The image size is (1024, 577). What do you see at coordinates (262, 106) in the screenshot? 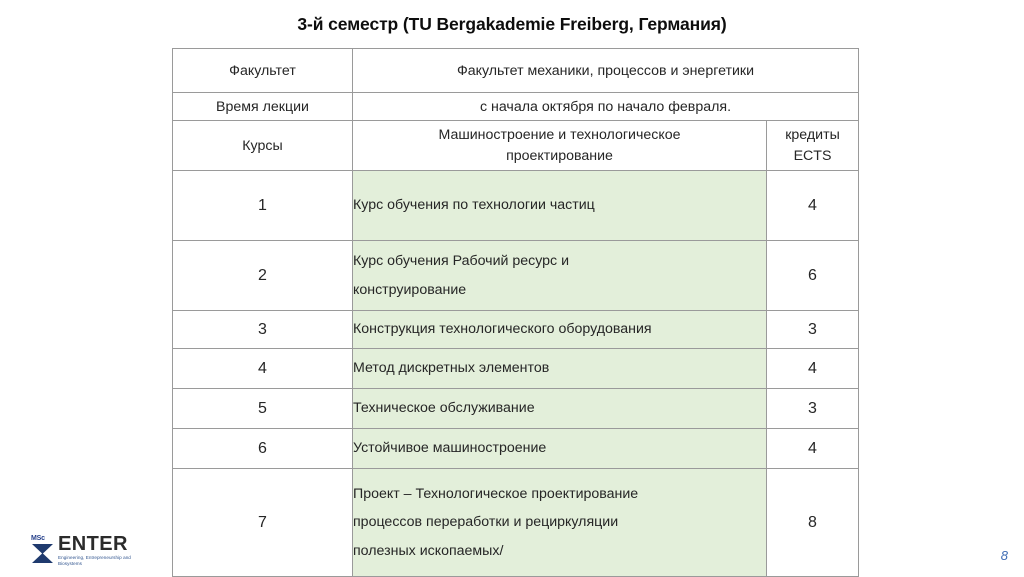
I see `lecture-time-label: Время лекции` at bounding box center [262, 106].